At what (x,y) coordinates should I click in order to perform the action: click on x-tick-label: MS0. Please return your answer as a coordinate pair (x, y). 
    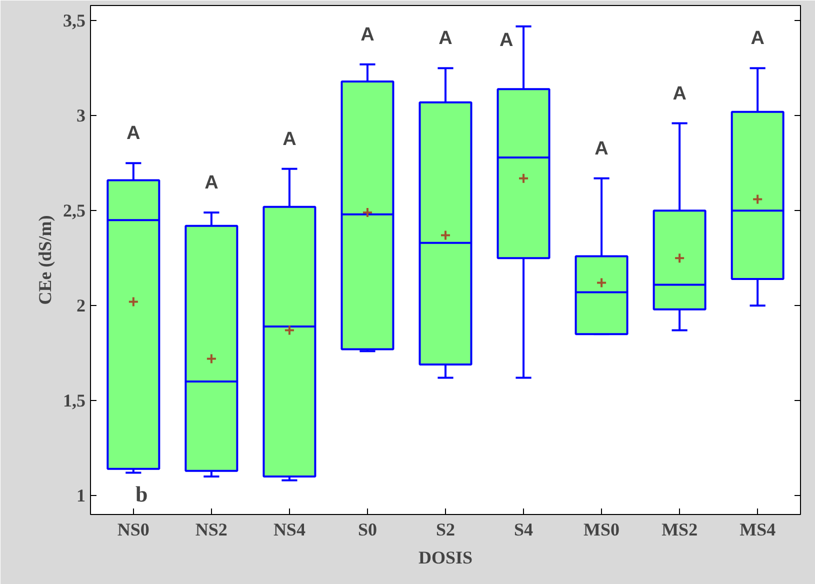
    Looking at the image, I should click on (602, 530).